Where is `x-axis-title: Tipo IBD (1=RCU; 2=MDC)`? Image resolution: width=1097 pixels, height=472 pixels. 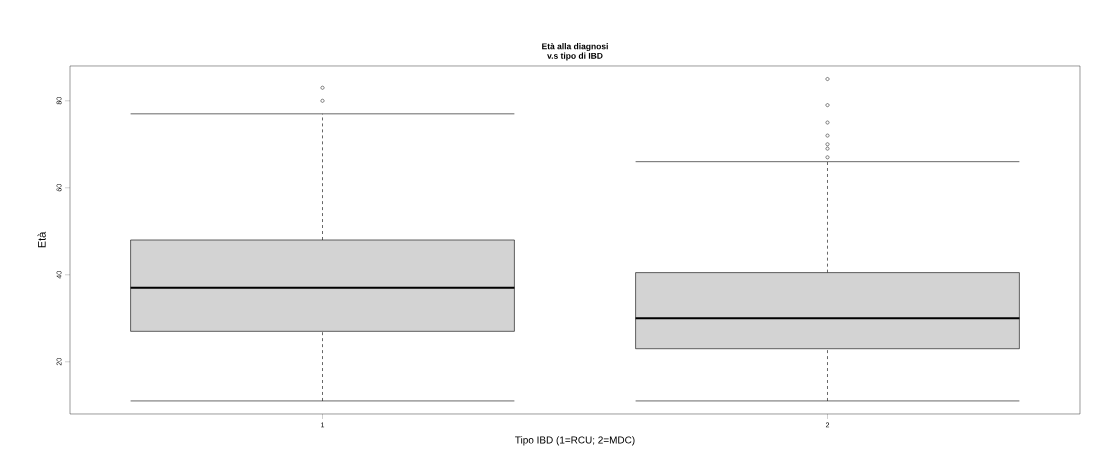 x-axis-title: Tipo IBD (1=RCU; 2=MDC) is located at coordinates (575, 441).